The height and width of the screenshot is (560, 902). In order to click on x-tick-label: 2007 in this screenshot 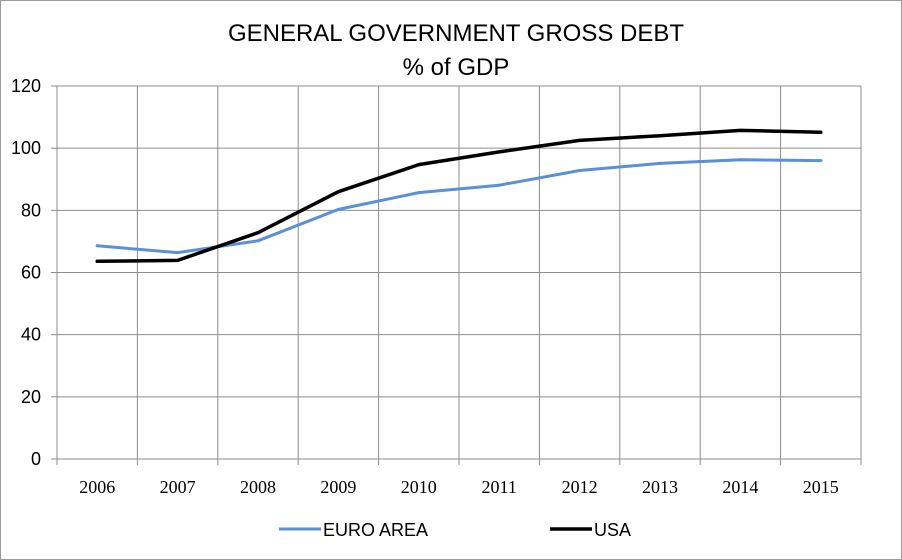, I will do `click(178, 487)`.